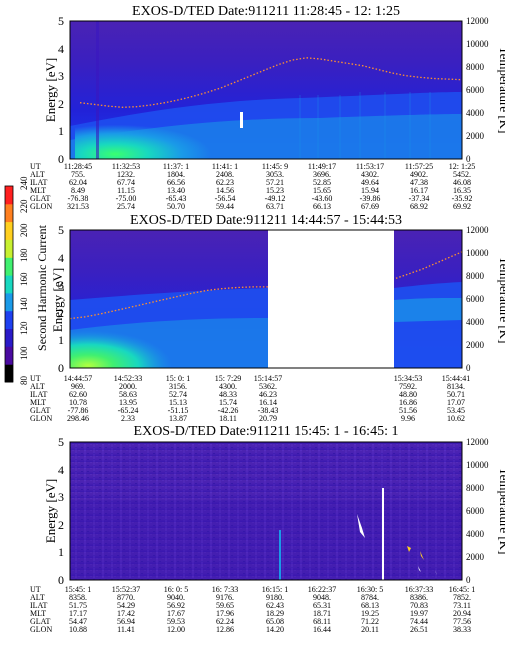 The width and height of the screenshot is (505, 649). I want to click on panel-2-y2-ticks: 0 2000 4000 6000 8000 10000 12000, so click(477, 299).